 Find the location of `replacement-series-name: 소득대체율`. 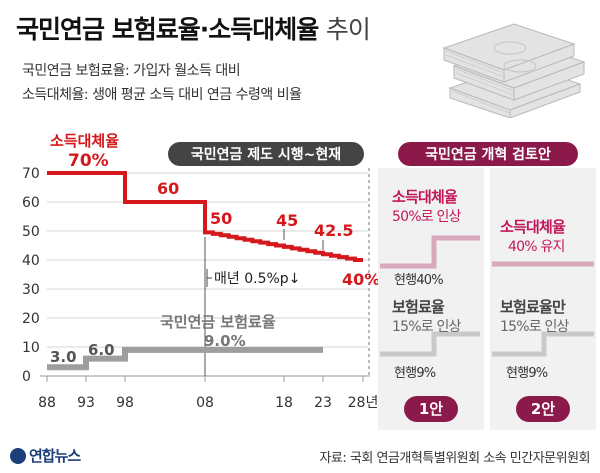

replacement-series-name: 소득대체율 is located at coordinates (84, 141).